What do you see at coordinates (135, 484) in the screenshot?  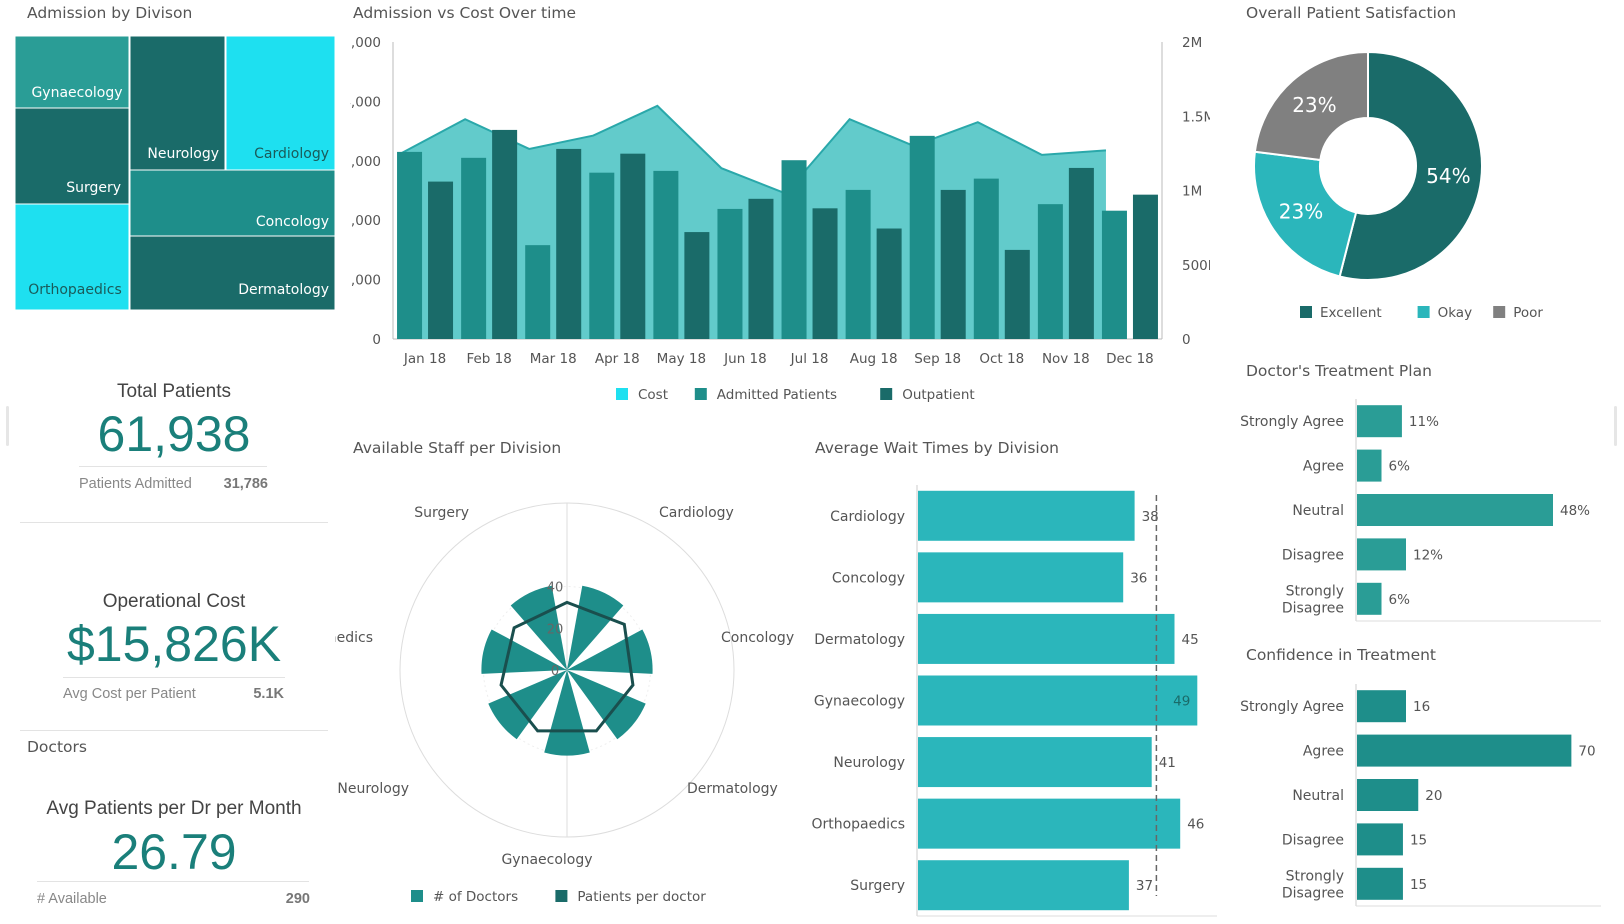 I see `patients-admitted-label: Patients Admitted` at bounding box center [135, 484].